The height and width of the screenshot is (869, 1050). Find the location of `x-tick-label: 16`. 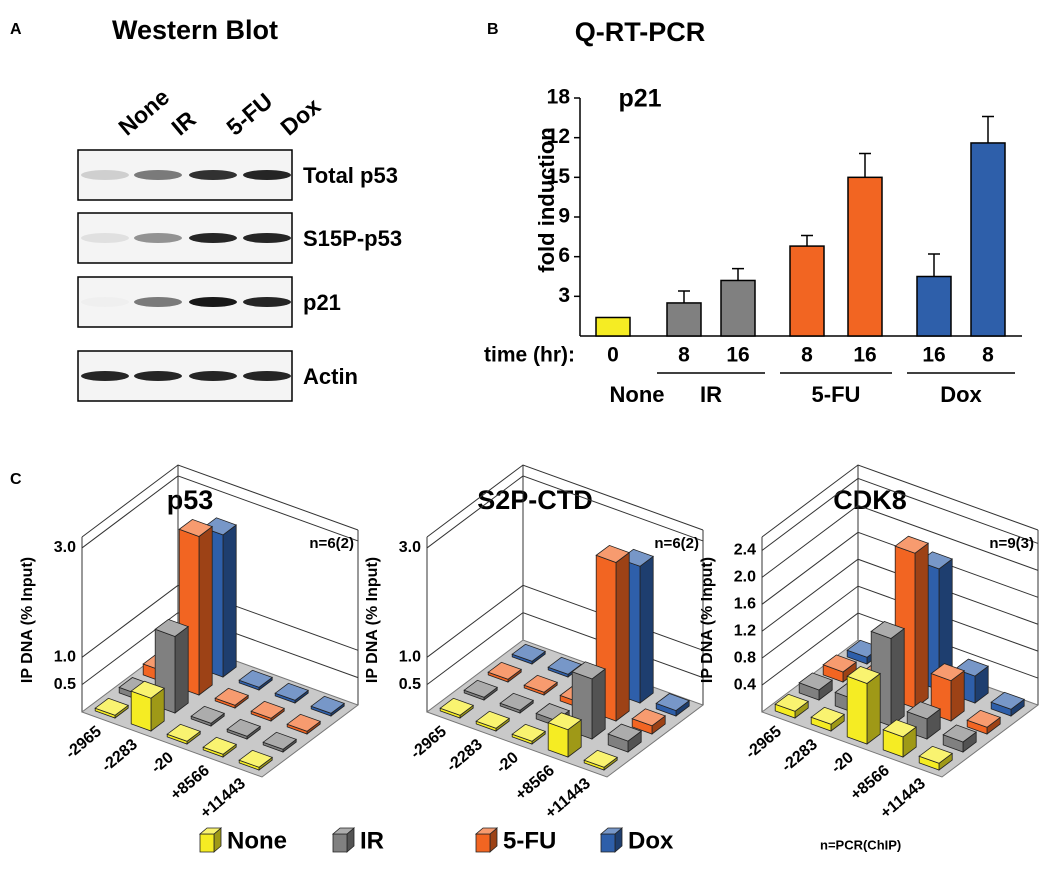

x-tick-label: 16 is located at coordinates (737, 355).